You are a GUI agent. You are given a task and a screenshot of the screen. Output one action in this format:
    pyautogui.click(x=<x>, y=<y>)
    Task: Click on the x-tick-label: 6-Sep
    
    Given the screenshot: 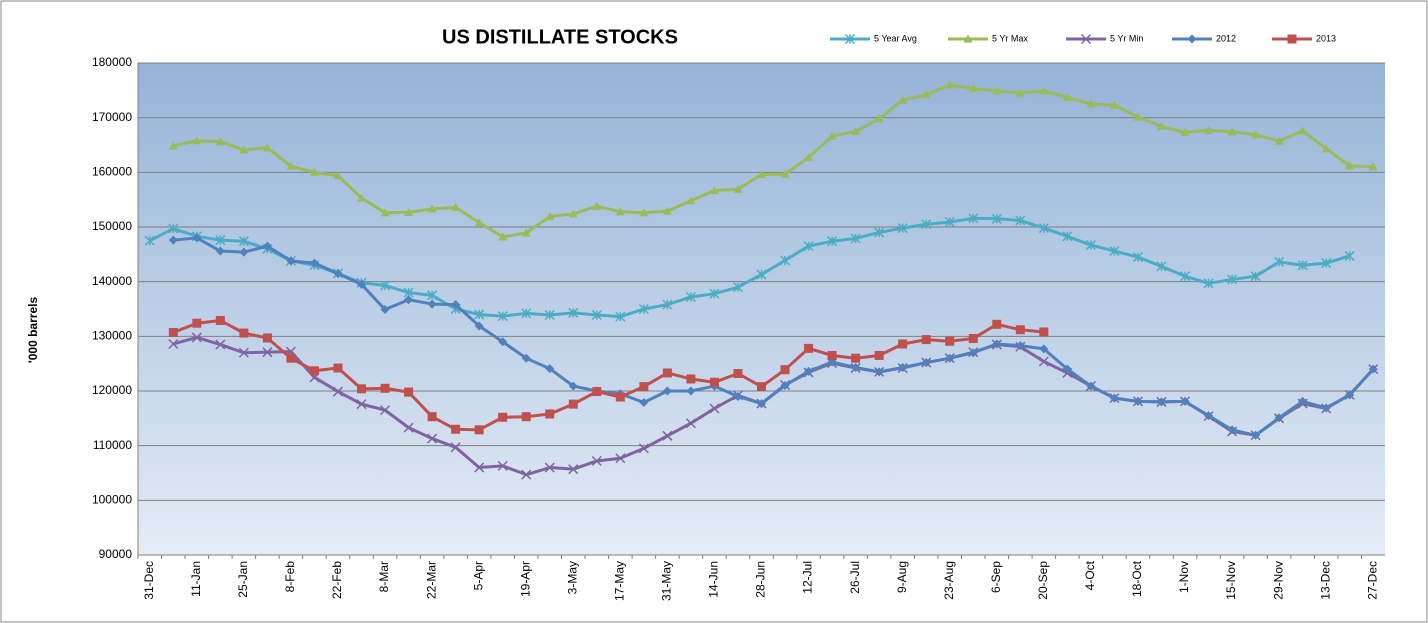 What is the action you would take?
    pyautogui.click(x=996, y=577)
    